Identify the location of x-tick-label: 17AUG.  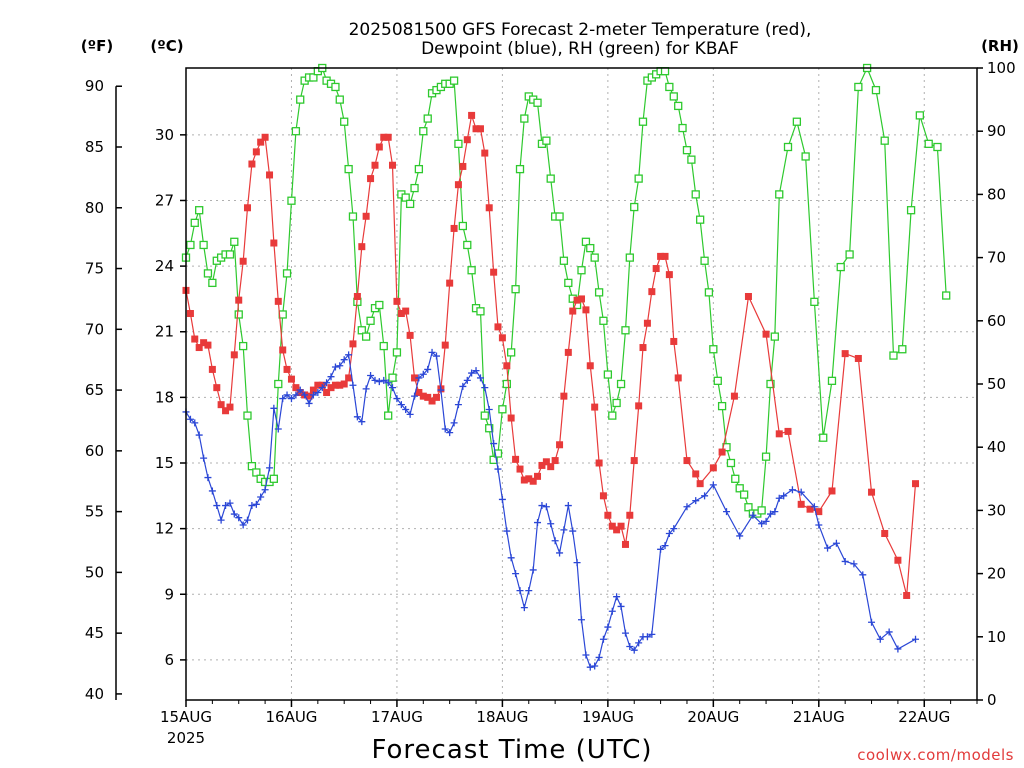
(397, 717).